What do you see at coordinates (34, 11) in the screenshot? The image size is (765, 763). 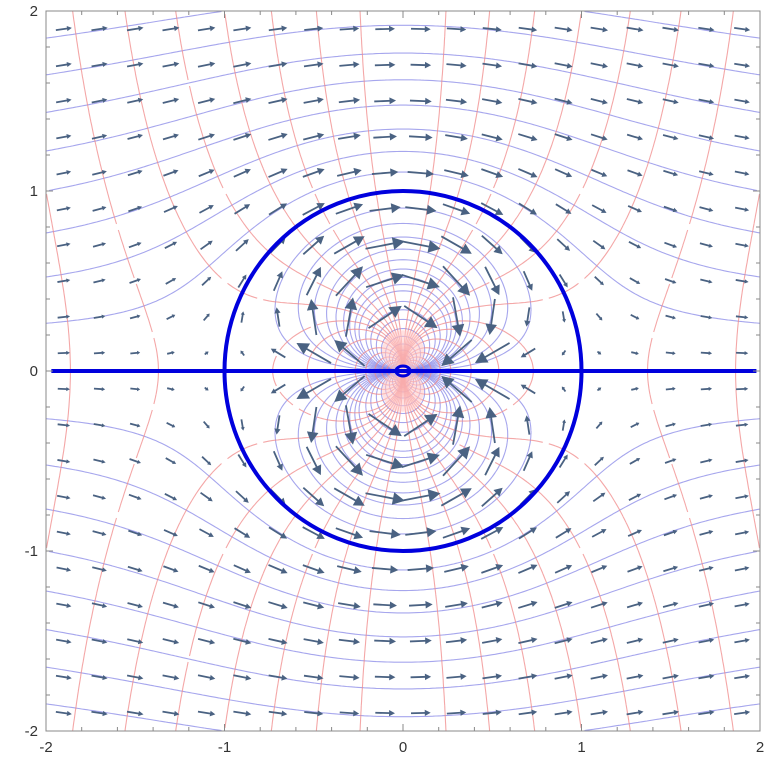 I see `y-tick-label: 2` at bounding box center [34, 11].